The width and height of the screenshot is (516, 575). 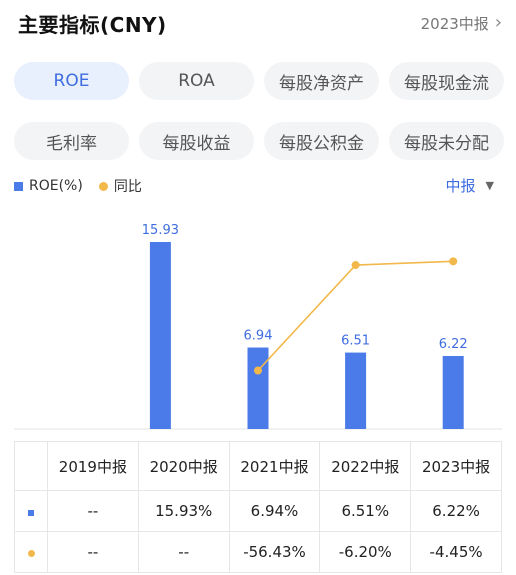 I want to click on roe-bar-label: 6.94, so click(x=258, y=336).